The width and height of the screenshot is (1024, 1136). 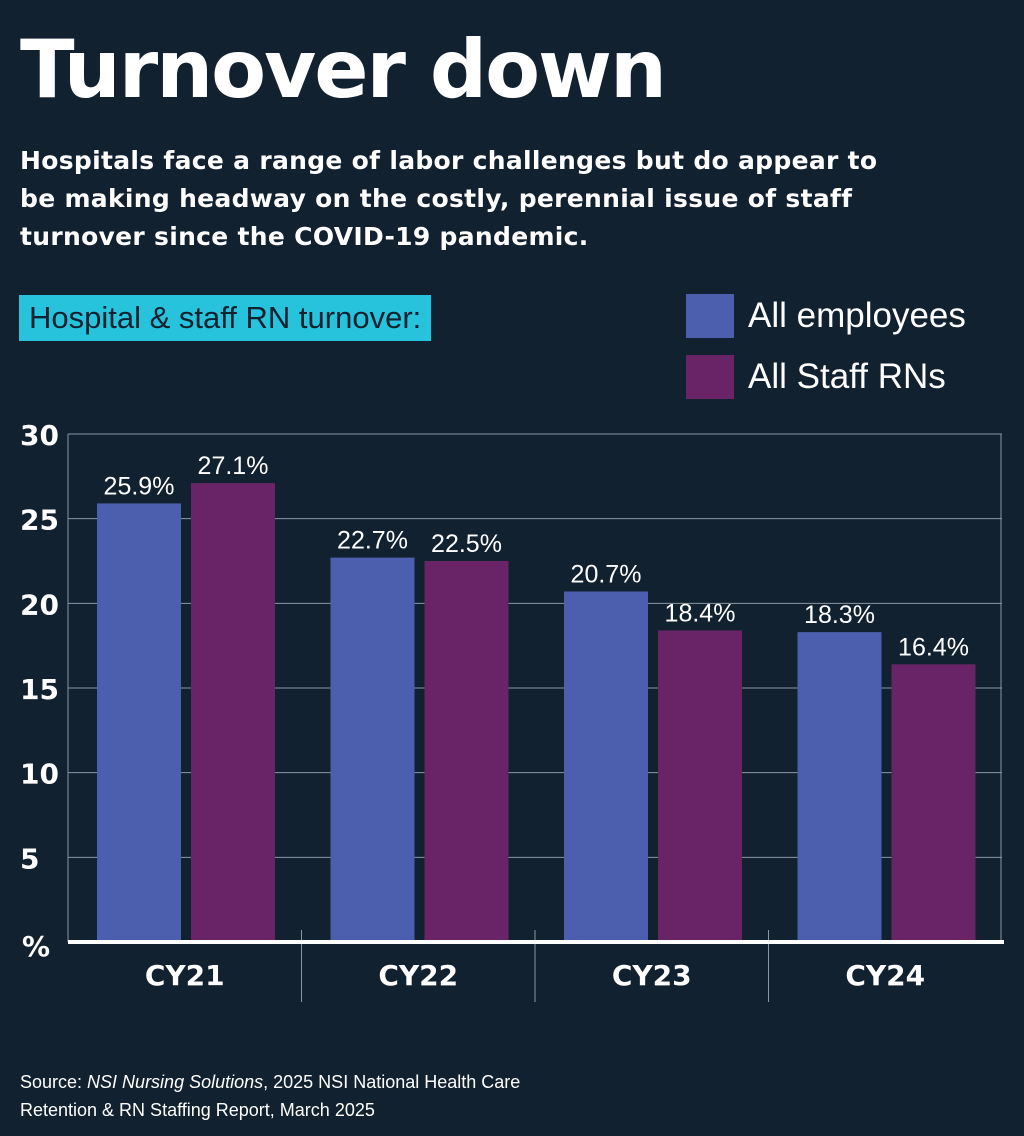 I want to click on data-label: 22.5%, so click(x=466, y=544).